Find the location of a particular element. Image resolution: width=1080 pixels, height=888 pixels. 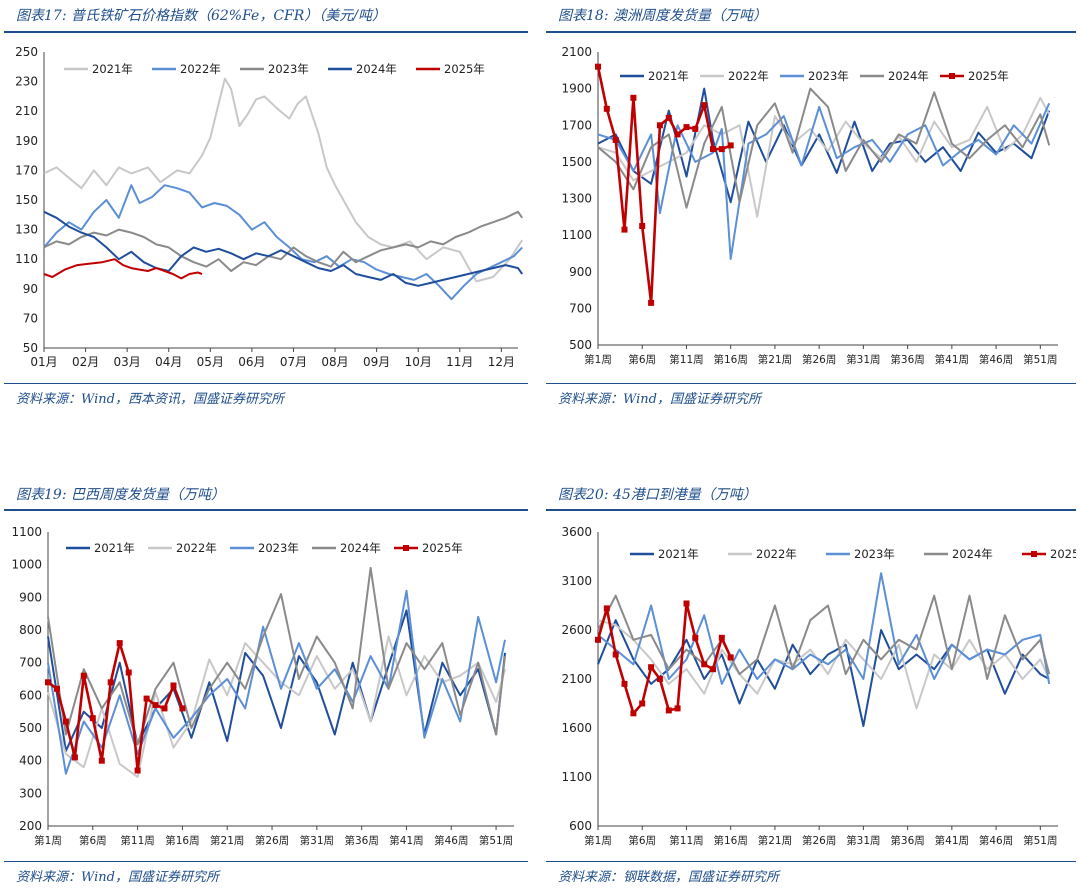

legend-label: 2021年 is located at coordinates (112, 69).